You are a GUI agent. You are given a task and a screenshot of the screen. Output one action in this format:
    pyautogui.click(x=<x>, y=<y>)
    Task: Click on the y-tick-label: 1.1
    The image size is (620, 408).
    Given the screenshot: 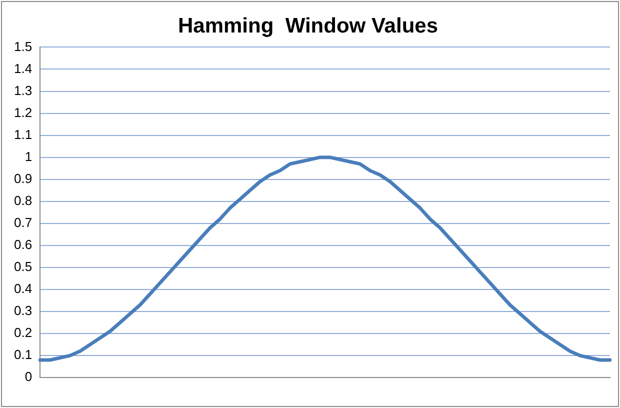 What is the action you would take?
    pyautogui.click(x=23, y=134)
    